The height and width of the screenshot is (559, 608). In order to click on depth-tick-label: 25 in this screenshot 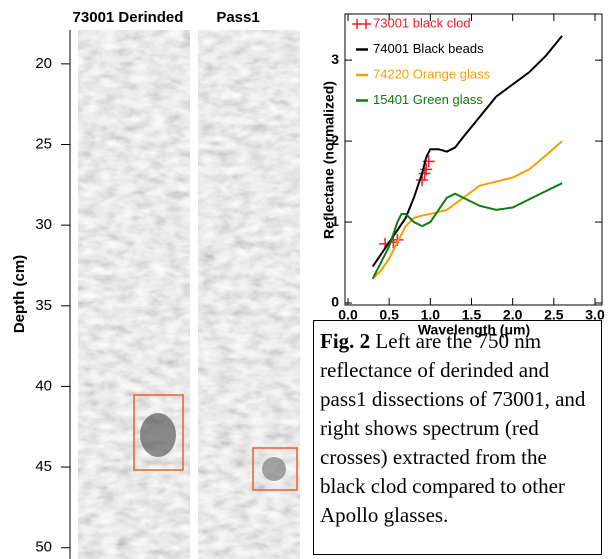, I will do `click(43, 143)`.